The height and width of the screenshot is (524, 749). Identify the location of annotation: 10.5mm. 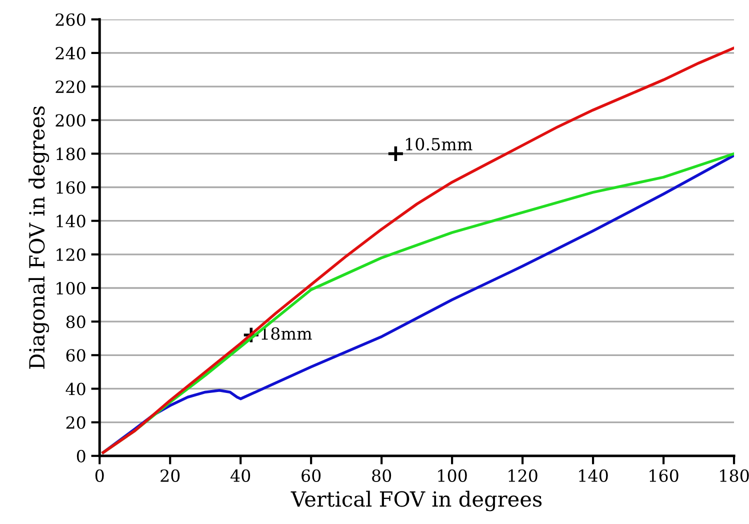
(439, 144).